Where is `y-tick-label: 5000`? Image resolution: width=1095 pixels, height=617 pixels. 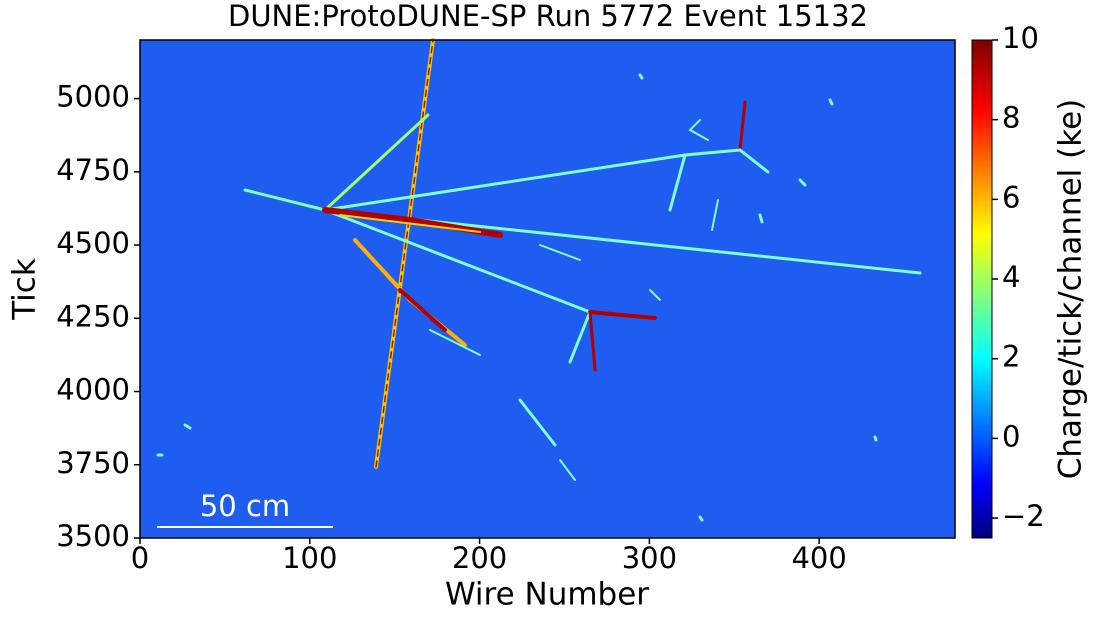 y-tick-label: 5000 is located at coordinates (93, 97).